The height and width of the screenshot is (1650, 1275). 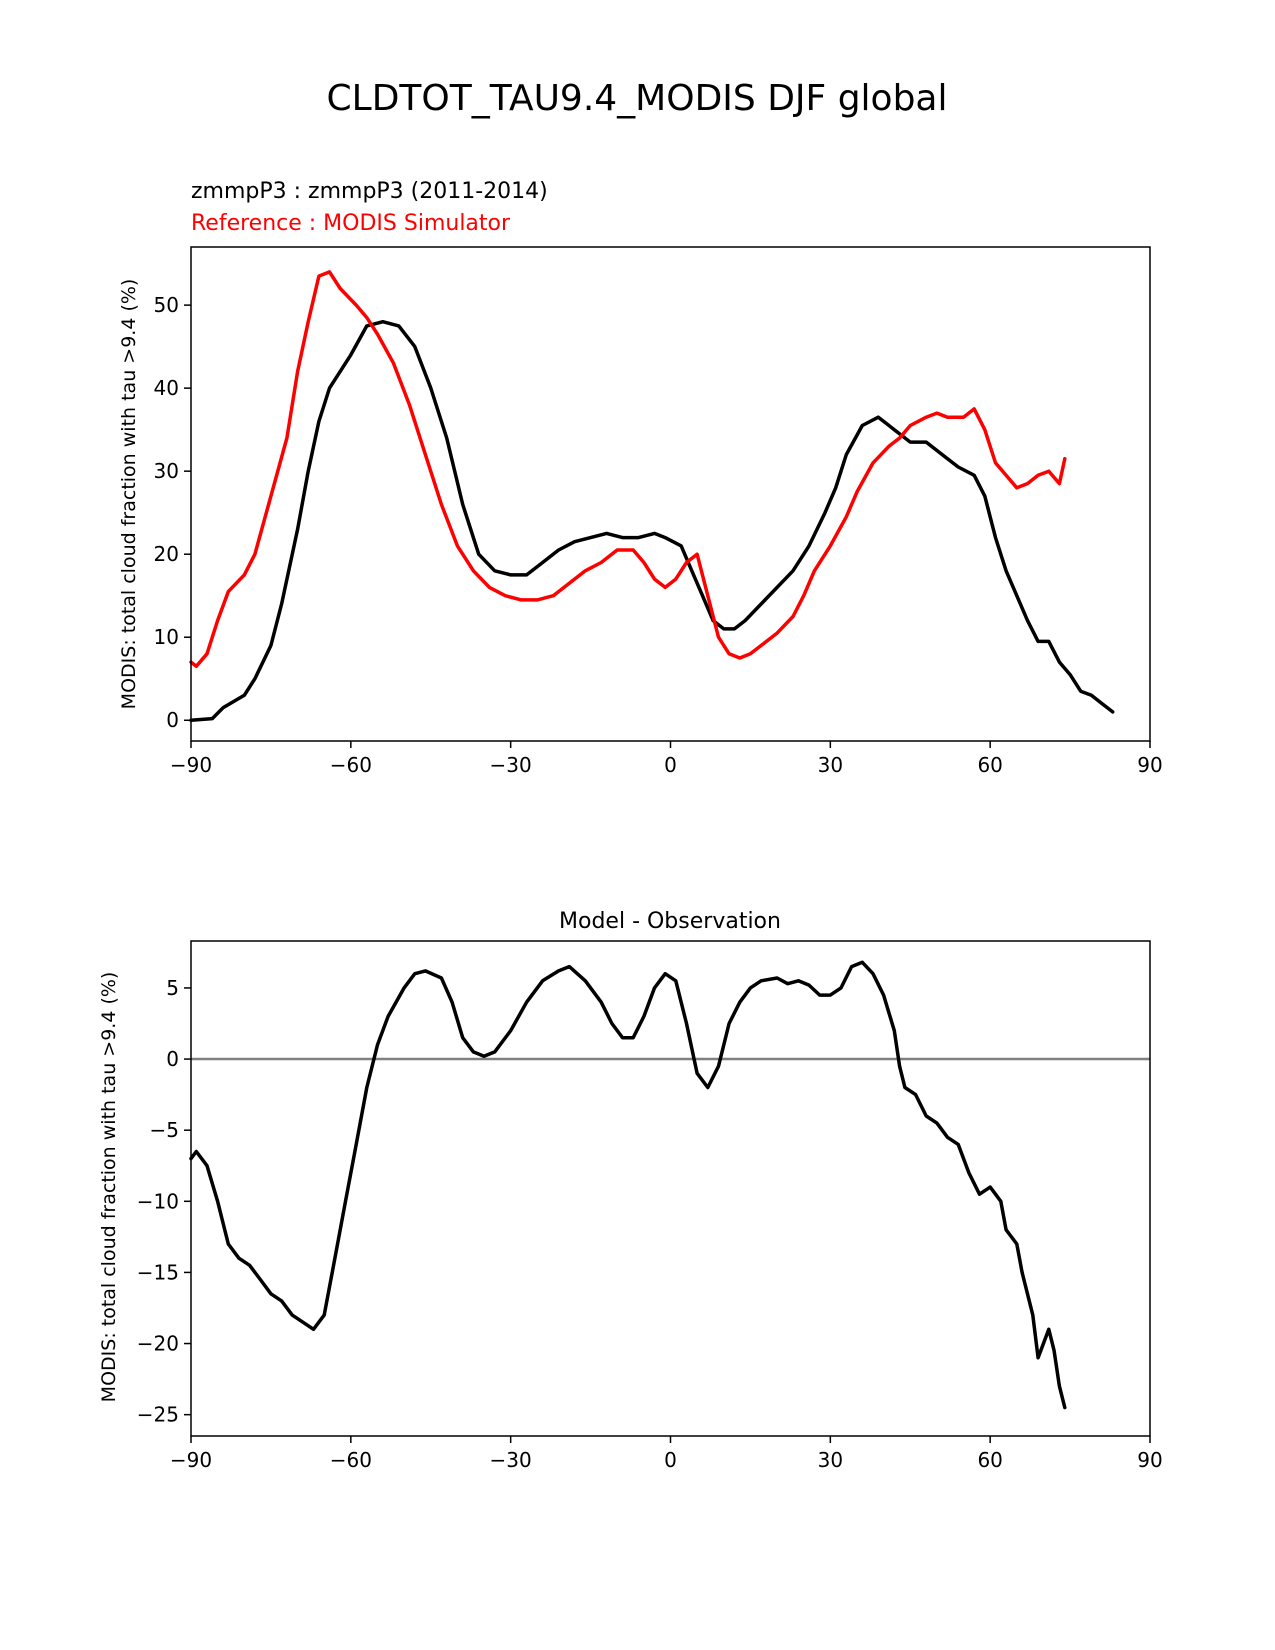 What do you see at coordinates (166, 554) in the screenshot?
I see `top-y-tick-label: 20` at bounding box center [166, 554].